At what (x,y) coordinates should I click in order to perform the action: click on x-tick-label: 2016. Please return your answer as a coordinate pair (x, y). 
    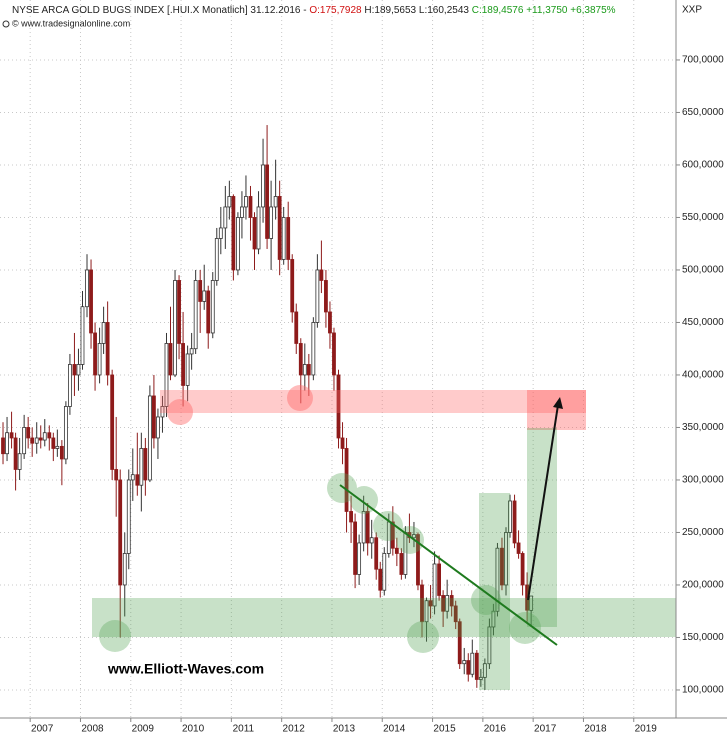
    Looking at the image, I should click on (495, 729).